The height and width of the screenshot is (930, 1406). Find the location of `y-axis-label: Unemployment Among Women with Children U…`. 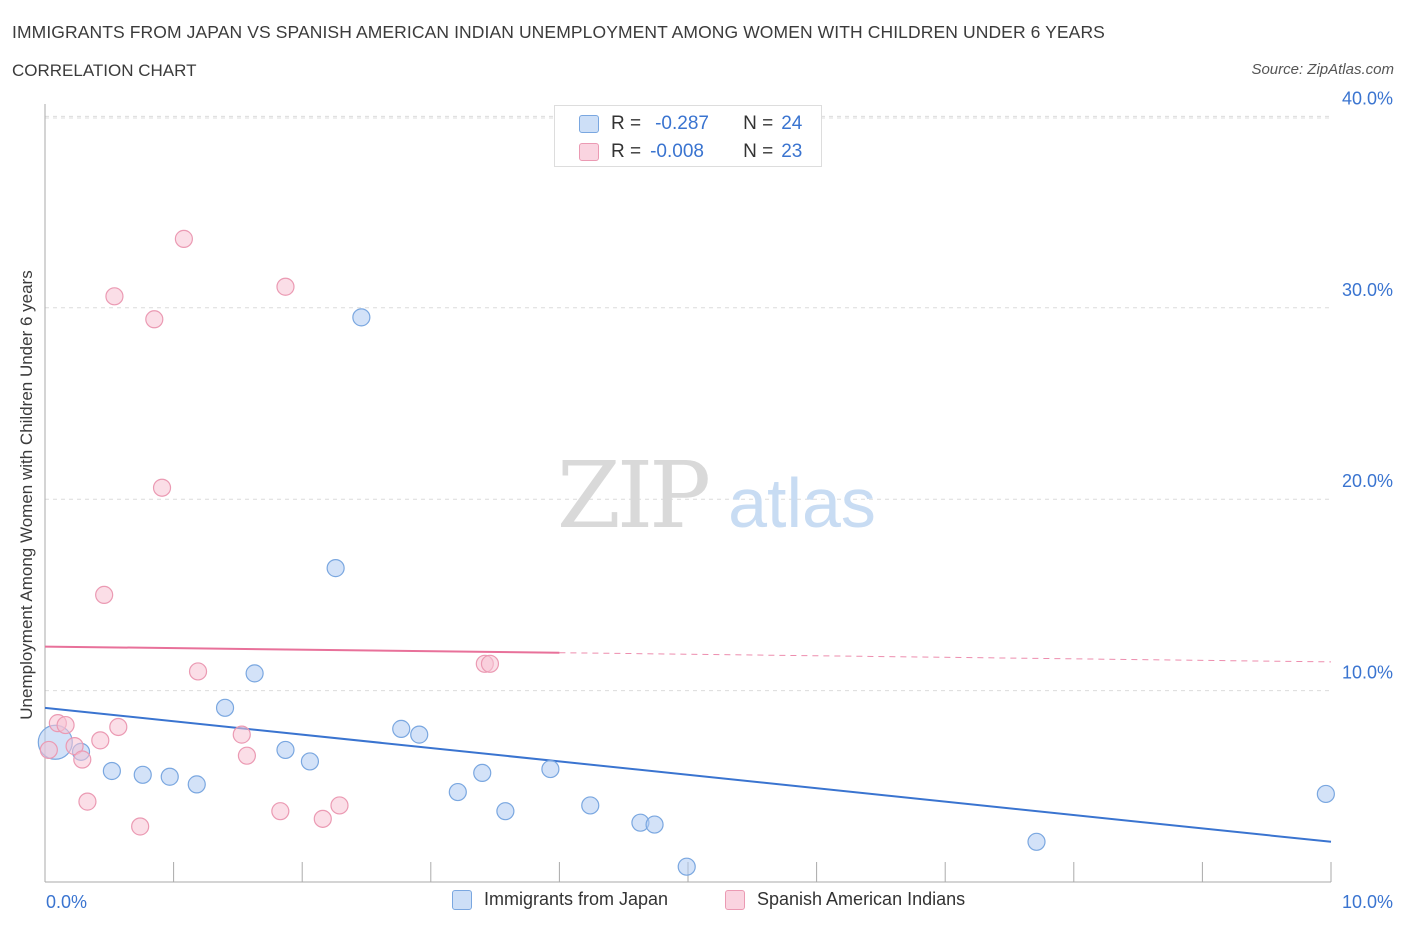

y-axis-label: Unemployment Among Women with Children U… is located at coordinates (26, 495).